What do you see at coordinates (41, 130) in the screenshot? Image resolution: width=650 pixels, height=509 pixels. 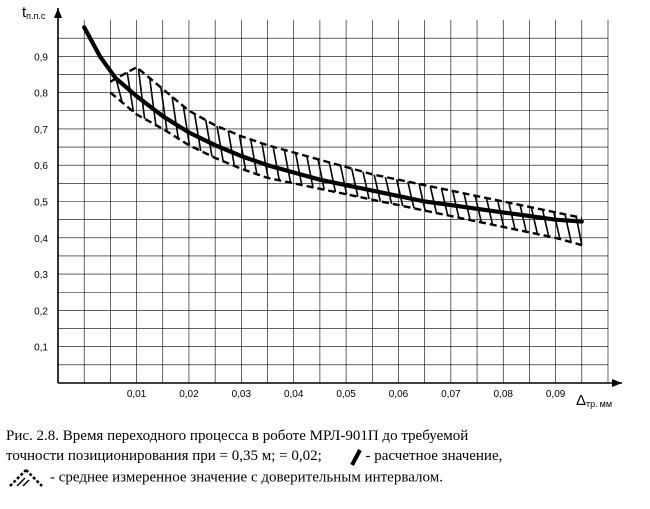 I see `y-tick-label: 0,7` at bounding box center [41, 130].